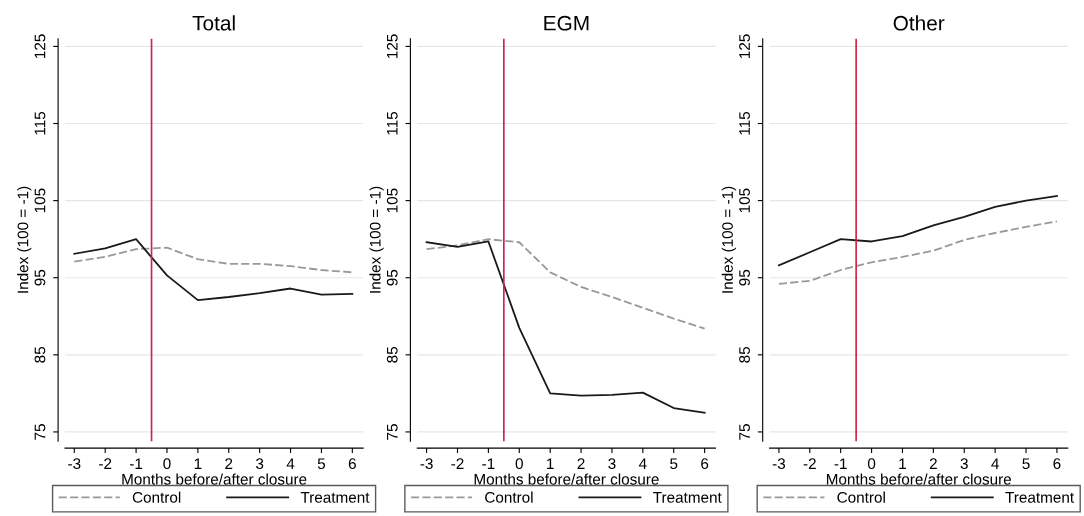 The height and width of the screenshot is (516, 1084). I want to click on chart-title: EGM, so click(566, 23).